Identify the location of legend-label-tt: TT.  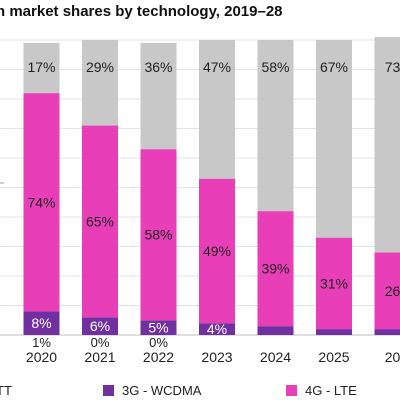
(6, 390).